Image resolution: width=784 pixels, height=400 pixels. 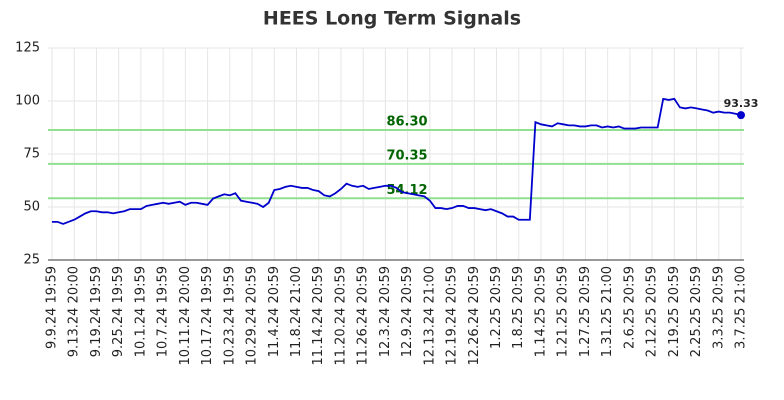 I want to click on x-tick-label: 2.6.25 20:59, so click(x=629, y=307).